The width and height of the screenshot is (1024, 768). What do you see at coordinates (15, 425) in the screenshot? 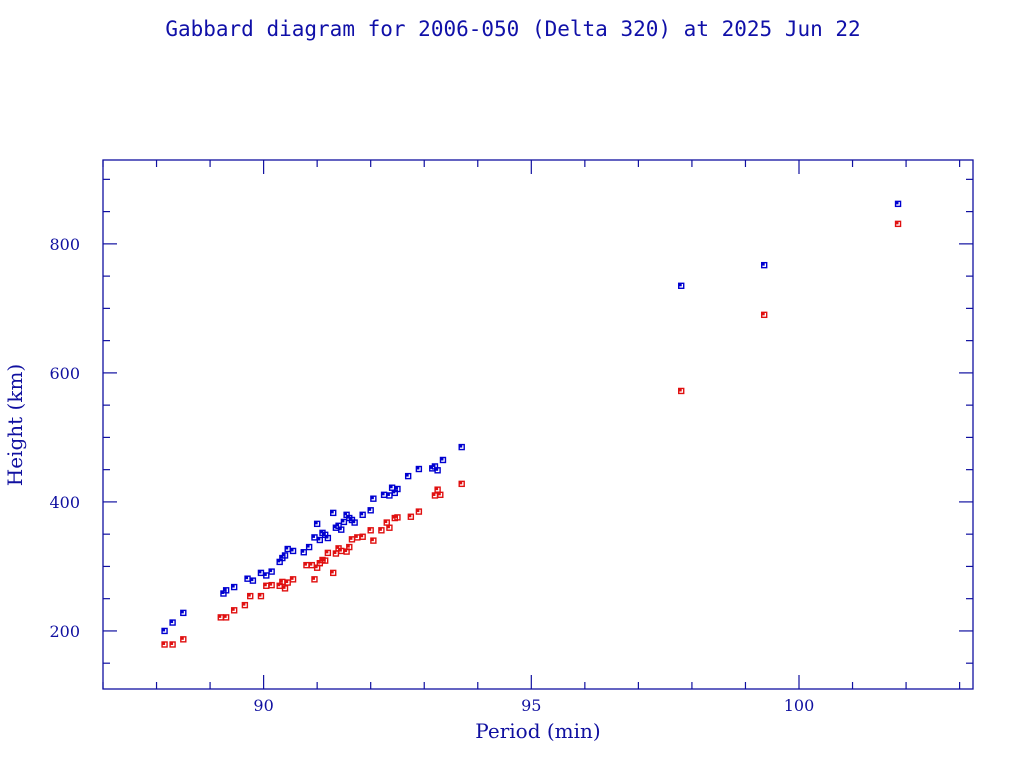
I see `y-axis-label: Height (km)` at bounding box center [15, 425].